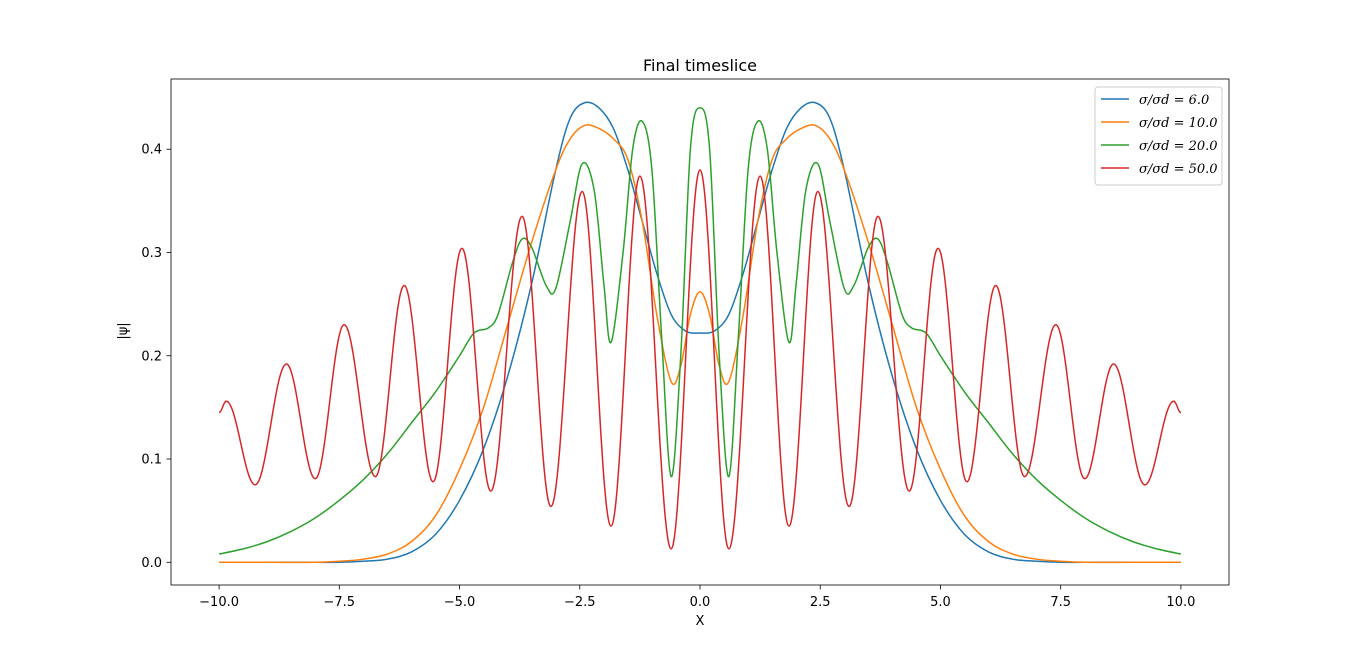 The height and width of the screenshot is (657, 1366). I want to click on x-tick-label: −7.5, so click(340, 602).